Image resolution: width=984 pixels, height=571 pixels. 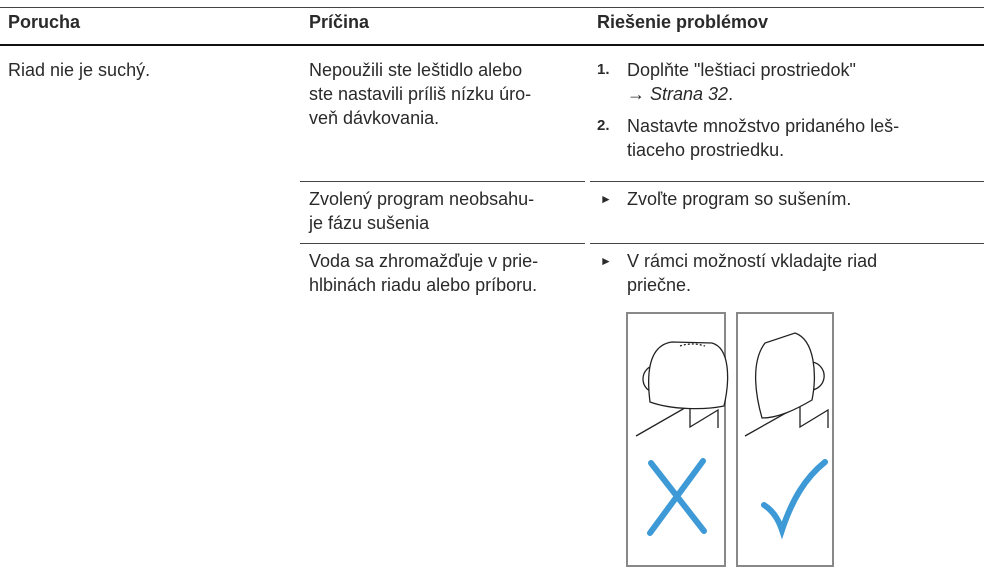 I want to click on cause-line: veň dávkovania., so click(x=374, y=118).